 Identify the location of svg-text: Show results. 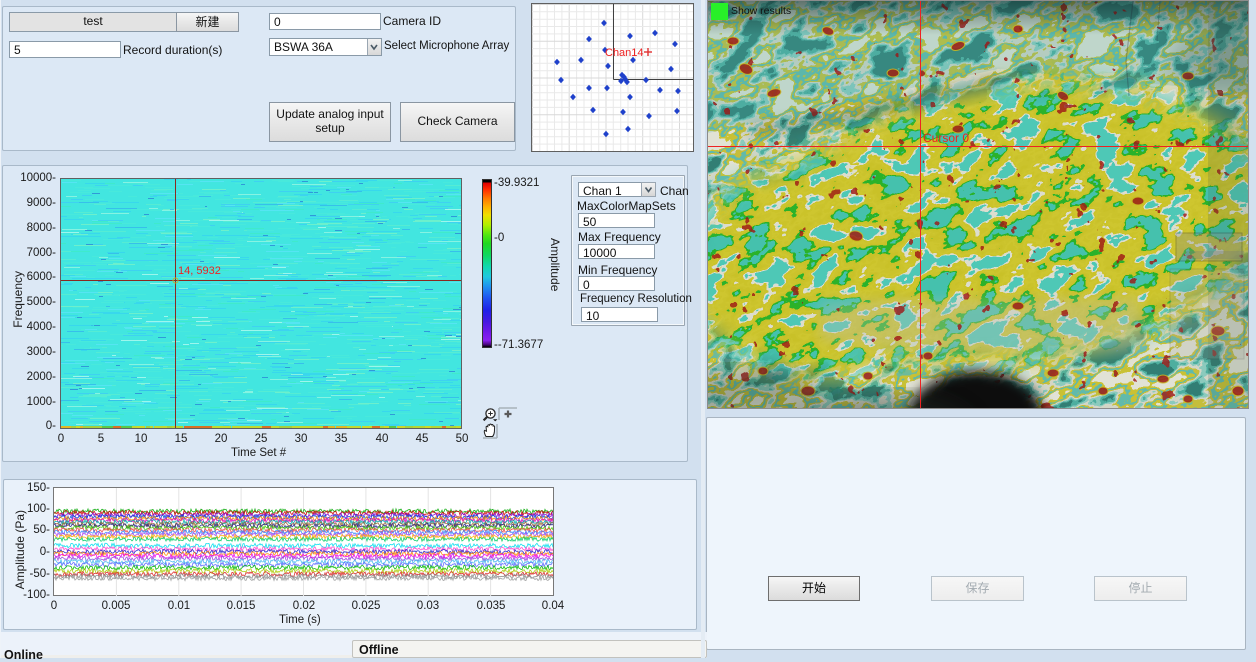
(761, 11).